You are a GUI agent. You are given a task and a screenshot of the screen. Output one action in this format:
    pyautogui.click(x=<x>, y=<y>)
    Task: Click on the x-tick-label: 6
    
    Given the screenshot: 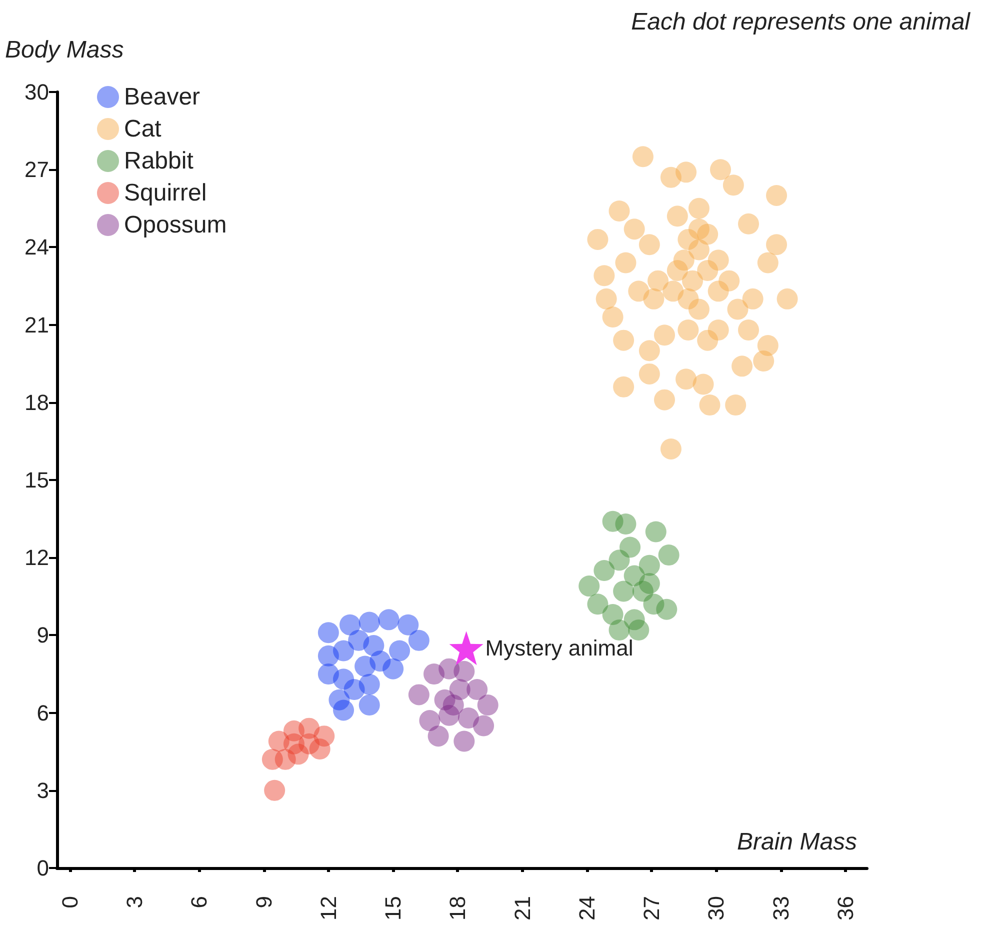 What is the action you would take?
    pyautogui.click(x=199, y=902)
    